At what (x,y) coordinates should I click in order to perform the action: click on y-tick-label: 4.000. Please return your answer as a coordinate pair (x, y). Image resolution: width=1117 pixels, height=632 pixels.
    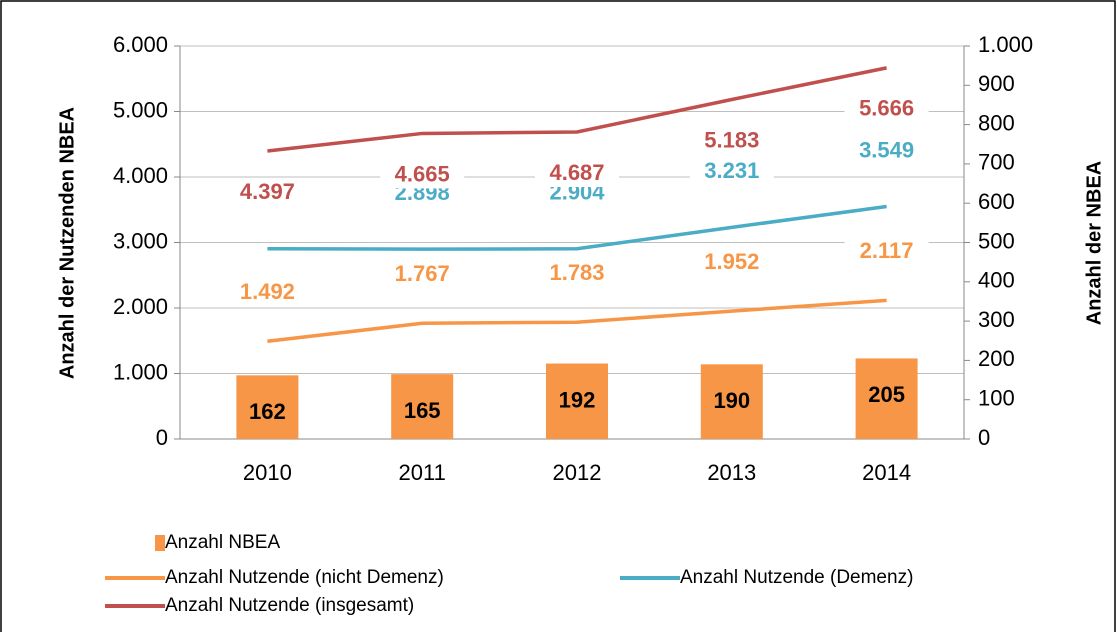
    Looking at the image, I should click on (140, 175).